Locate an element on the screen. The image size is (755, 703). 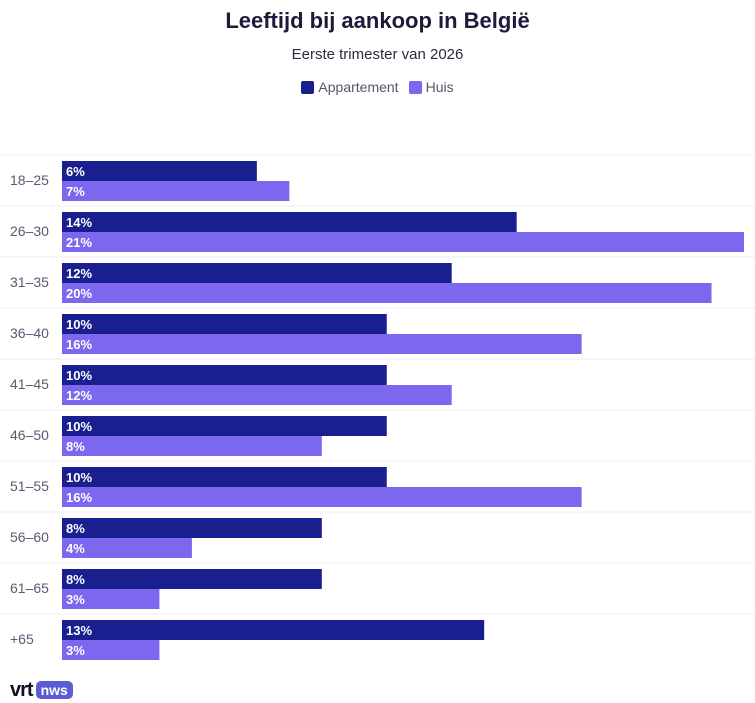
chart-subtitle: Eerste trimester van 2026 is located at coordinates (377, 54).